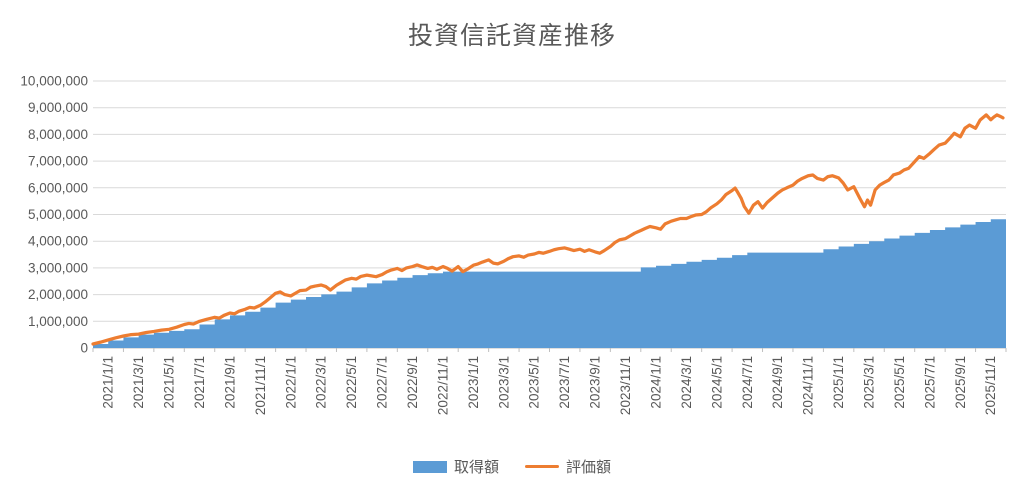 The image size is (1024, 489). What do you see at coordinates (960, 382) in the screenshot?
I see `x-axis-tick-label: 2025/9/1` at bounding box center [960, 382].